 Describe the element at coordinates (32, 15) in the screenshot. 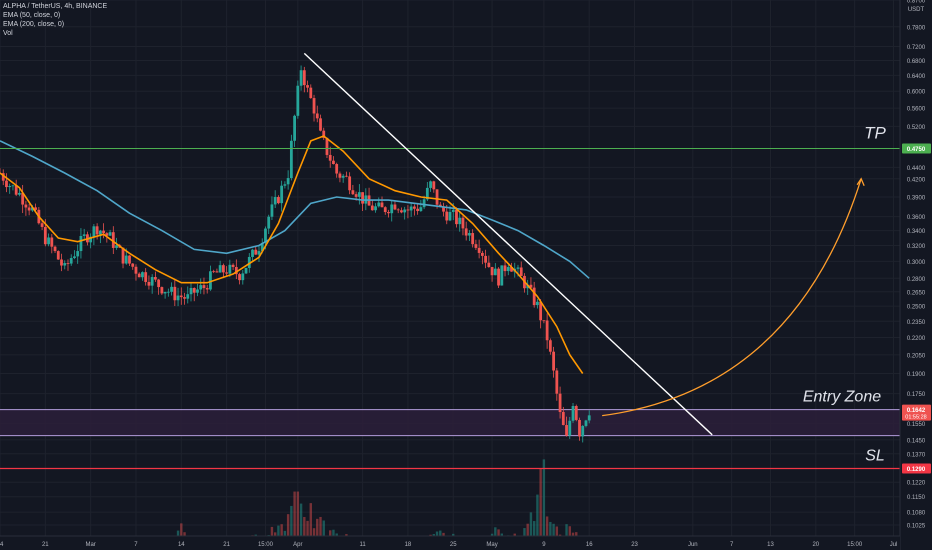

I see `ema50-legend: EMA (50, close, 0)` at that location.